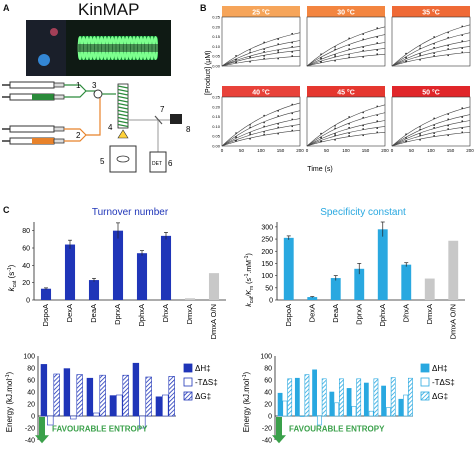 The height and width of the screenshot is (465, 474). What do you see at coordinates (166, 267) in the screenshot?
I see `bar-DhxA` at bounding box center [166, 267].